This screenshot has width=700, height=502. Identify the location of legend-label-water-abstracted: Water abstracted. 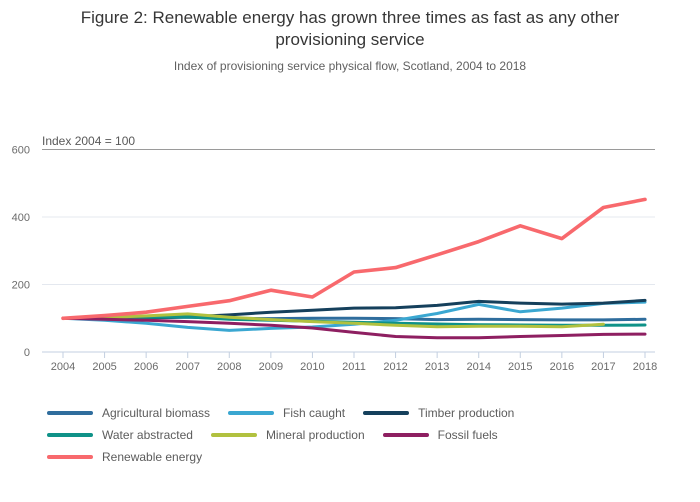
(147, 435).